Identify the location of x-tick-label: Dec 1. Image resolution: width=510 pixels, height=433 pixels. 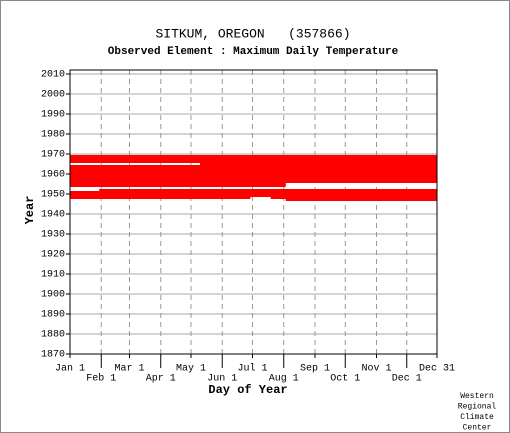
(407, 379).